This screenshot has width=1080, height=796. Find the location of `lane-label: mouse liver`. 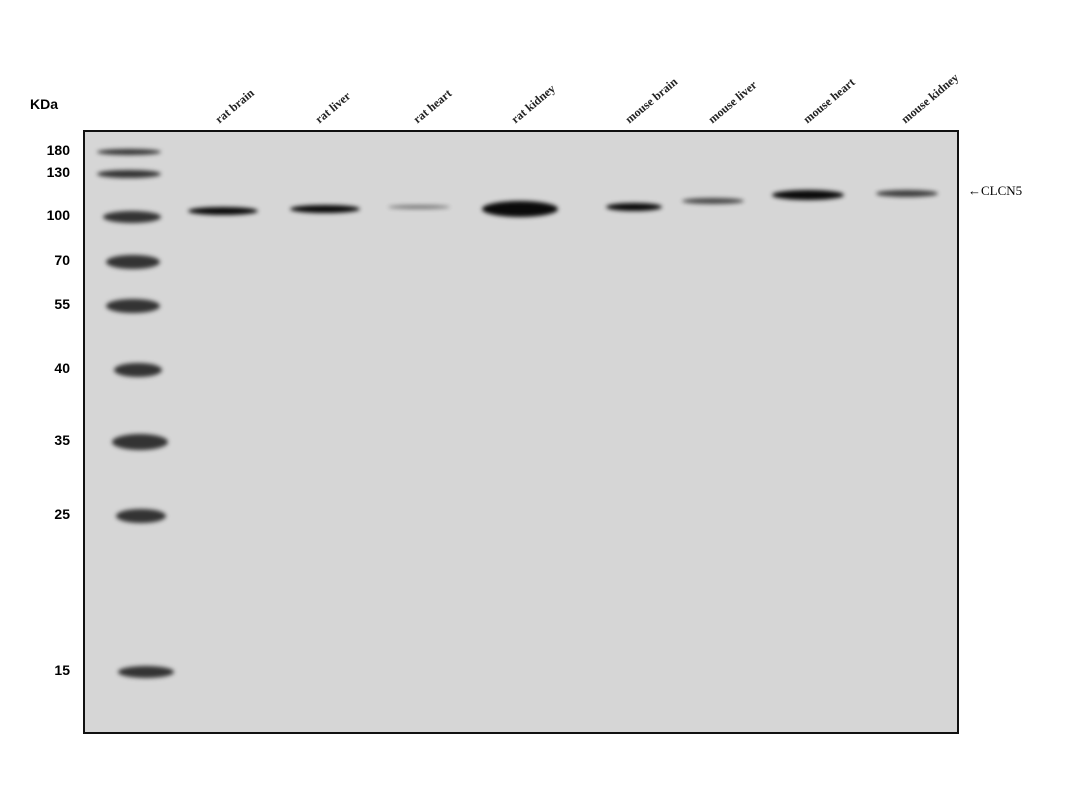

lane-label: mouse liver is located at coordinates (732, 102).